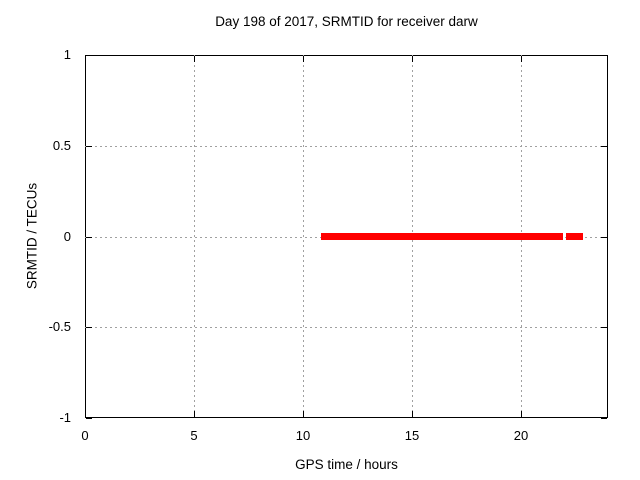 The image size is (640, 480). Describe the element at coordinates (412, 435) in the screenshot. I see `x-tick-label: 15` at that location.